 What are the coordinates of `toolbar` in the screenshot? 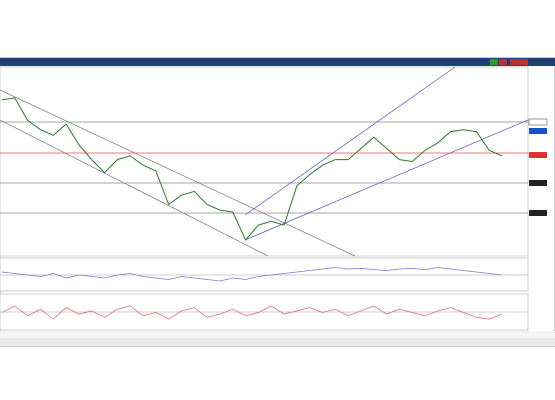 It's located at (277, 62).